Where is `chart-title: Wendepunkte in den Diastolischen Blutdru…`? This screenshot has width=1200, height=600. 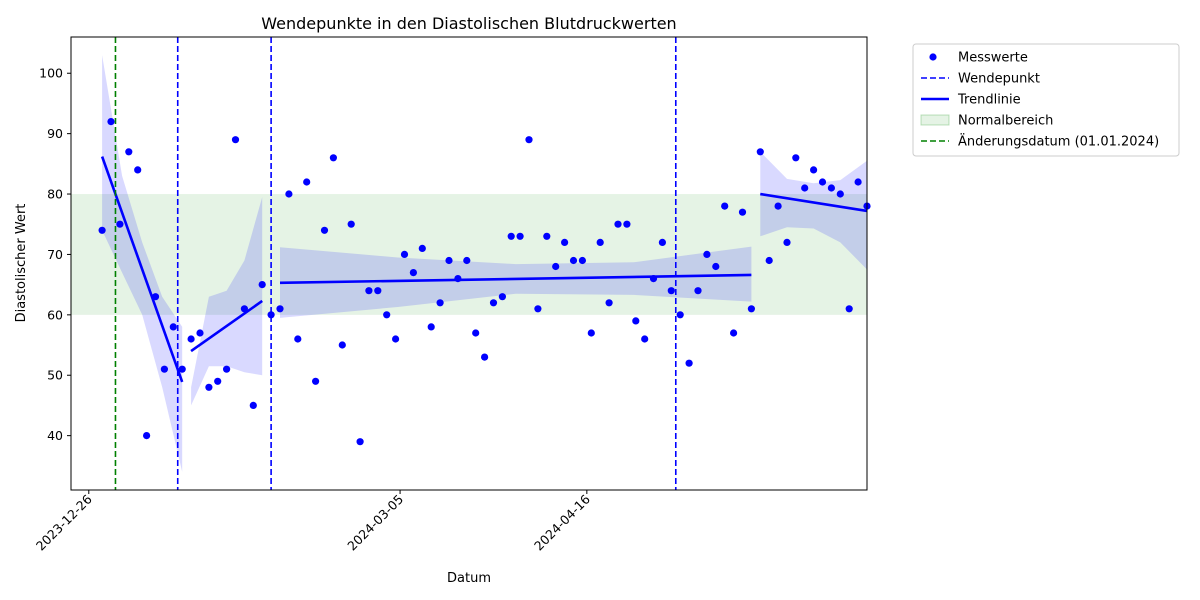
chart-title: Wendepunkte in den Diastolischen Blutdru… is located at coordinates (468, 23).